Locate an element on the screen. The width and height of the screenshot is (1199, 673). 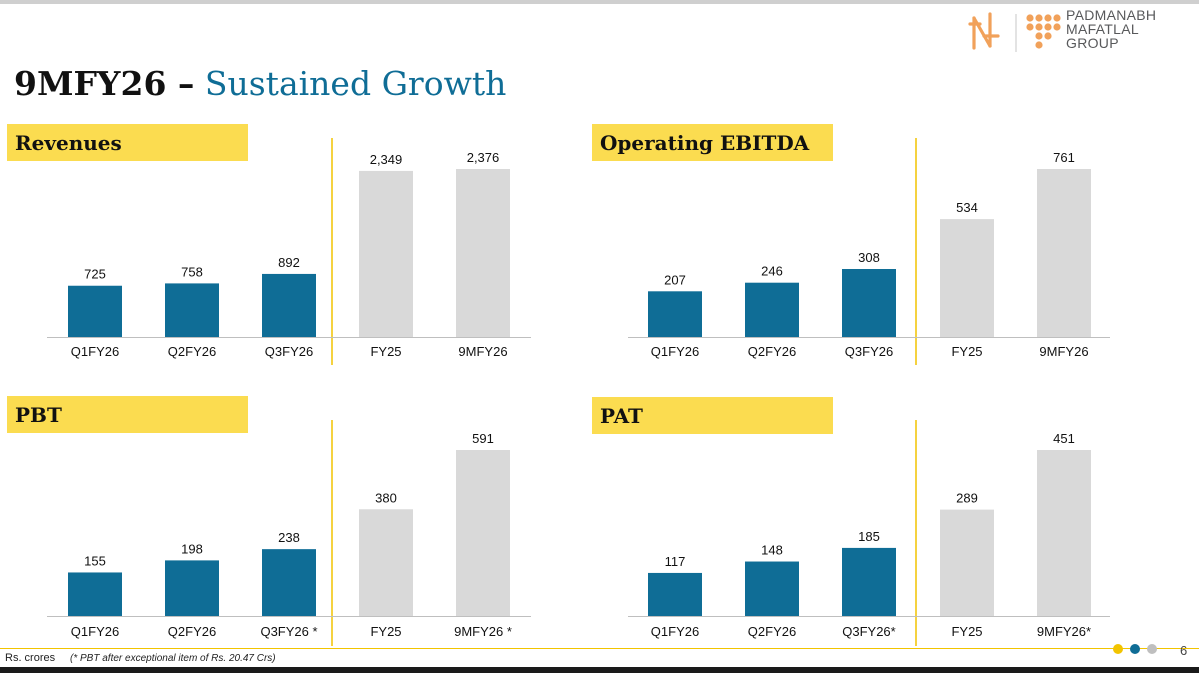
tick-label: Q3FY26 * is located at coordinates (288, 631).